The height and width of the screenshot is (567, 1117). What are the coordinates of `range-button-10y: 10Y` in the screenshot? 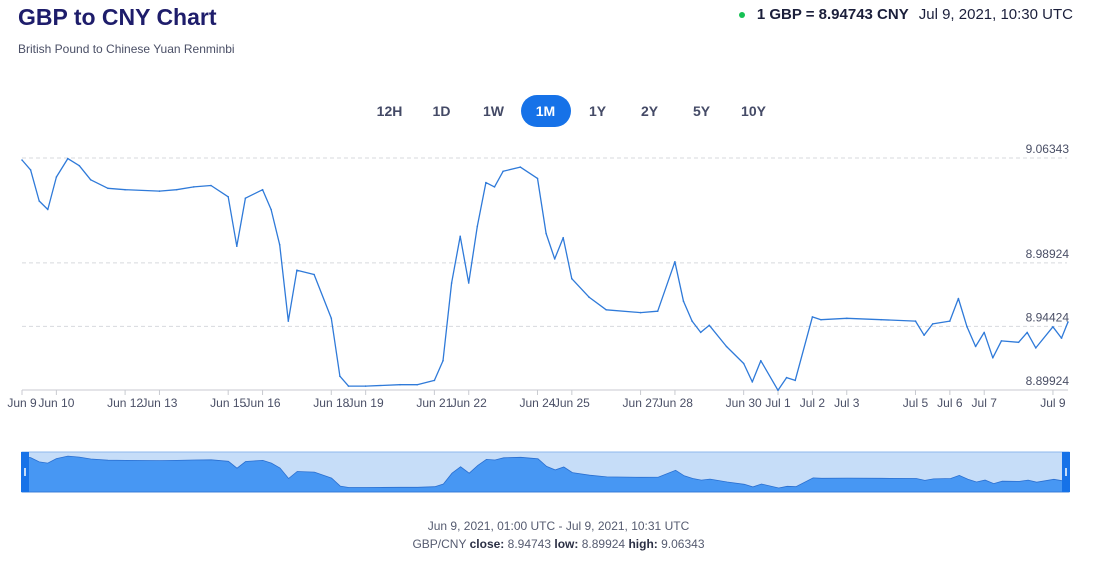 It's located at (754, 111).